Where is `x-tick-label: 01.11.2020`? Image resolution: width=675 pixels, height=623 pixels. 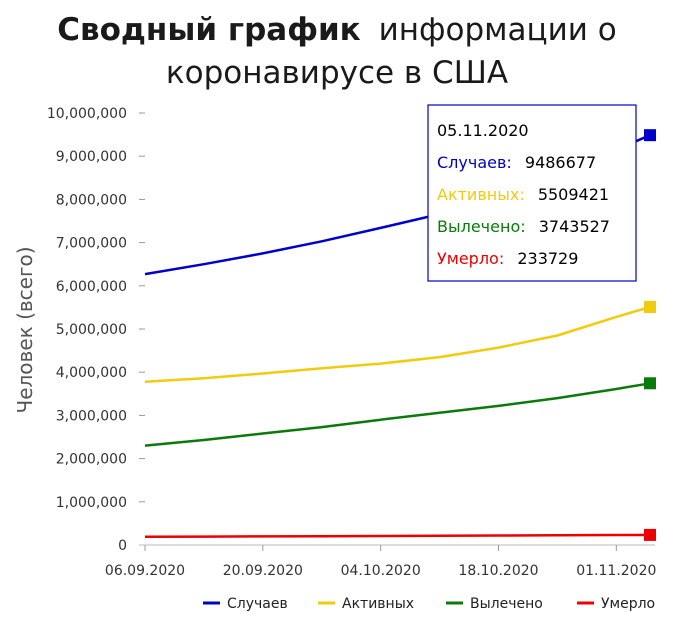
x-tick-label: 01.11.2020 is located at coordinates (616, 571).